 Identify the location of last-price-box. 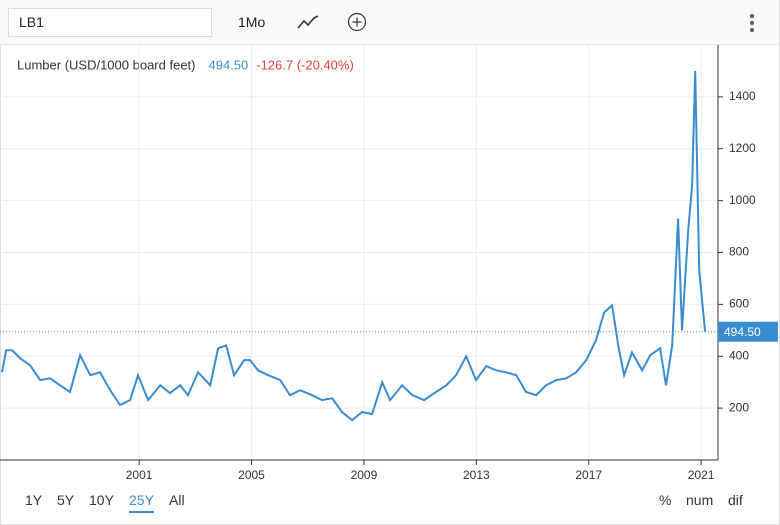
(748, 331).